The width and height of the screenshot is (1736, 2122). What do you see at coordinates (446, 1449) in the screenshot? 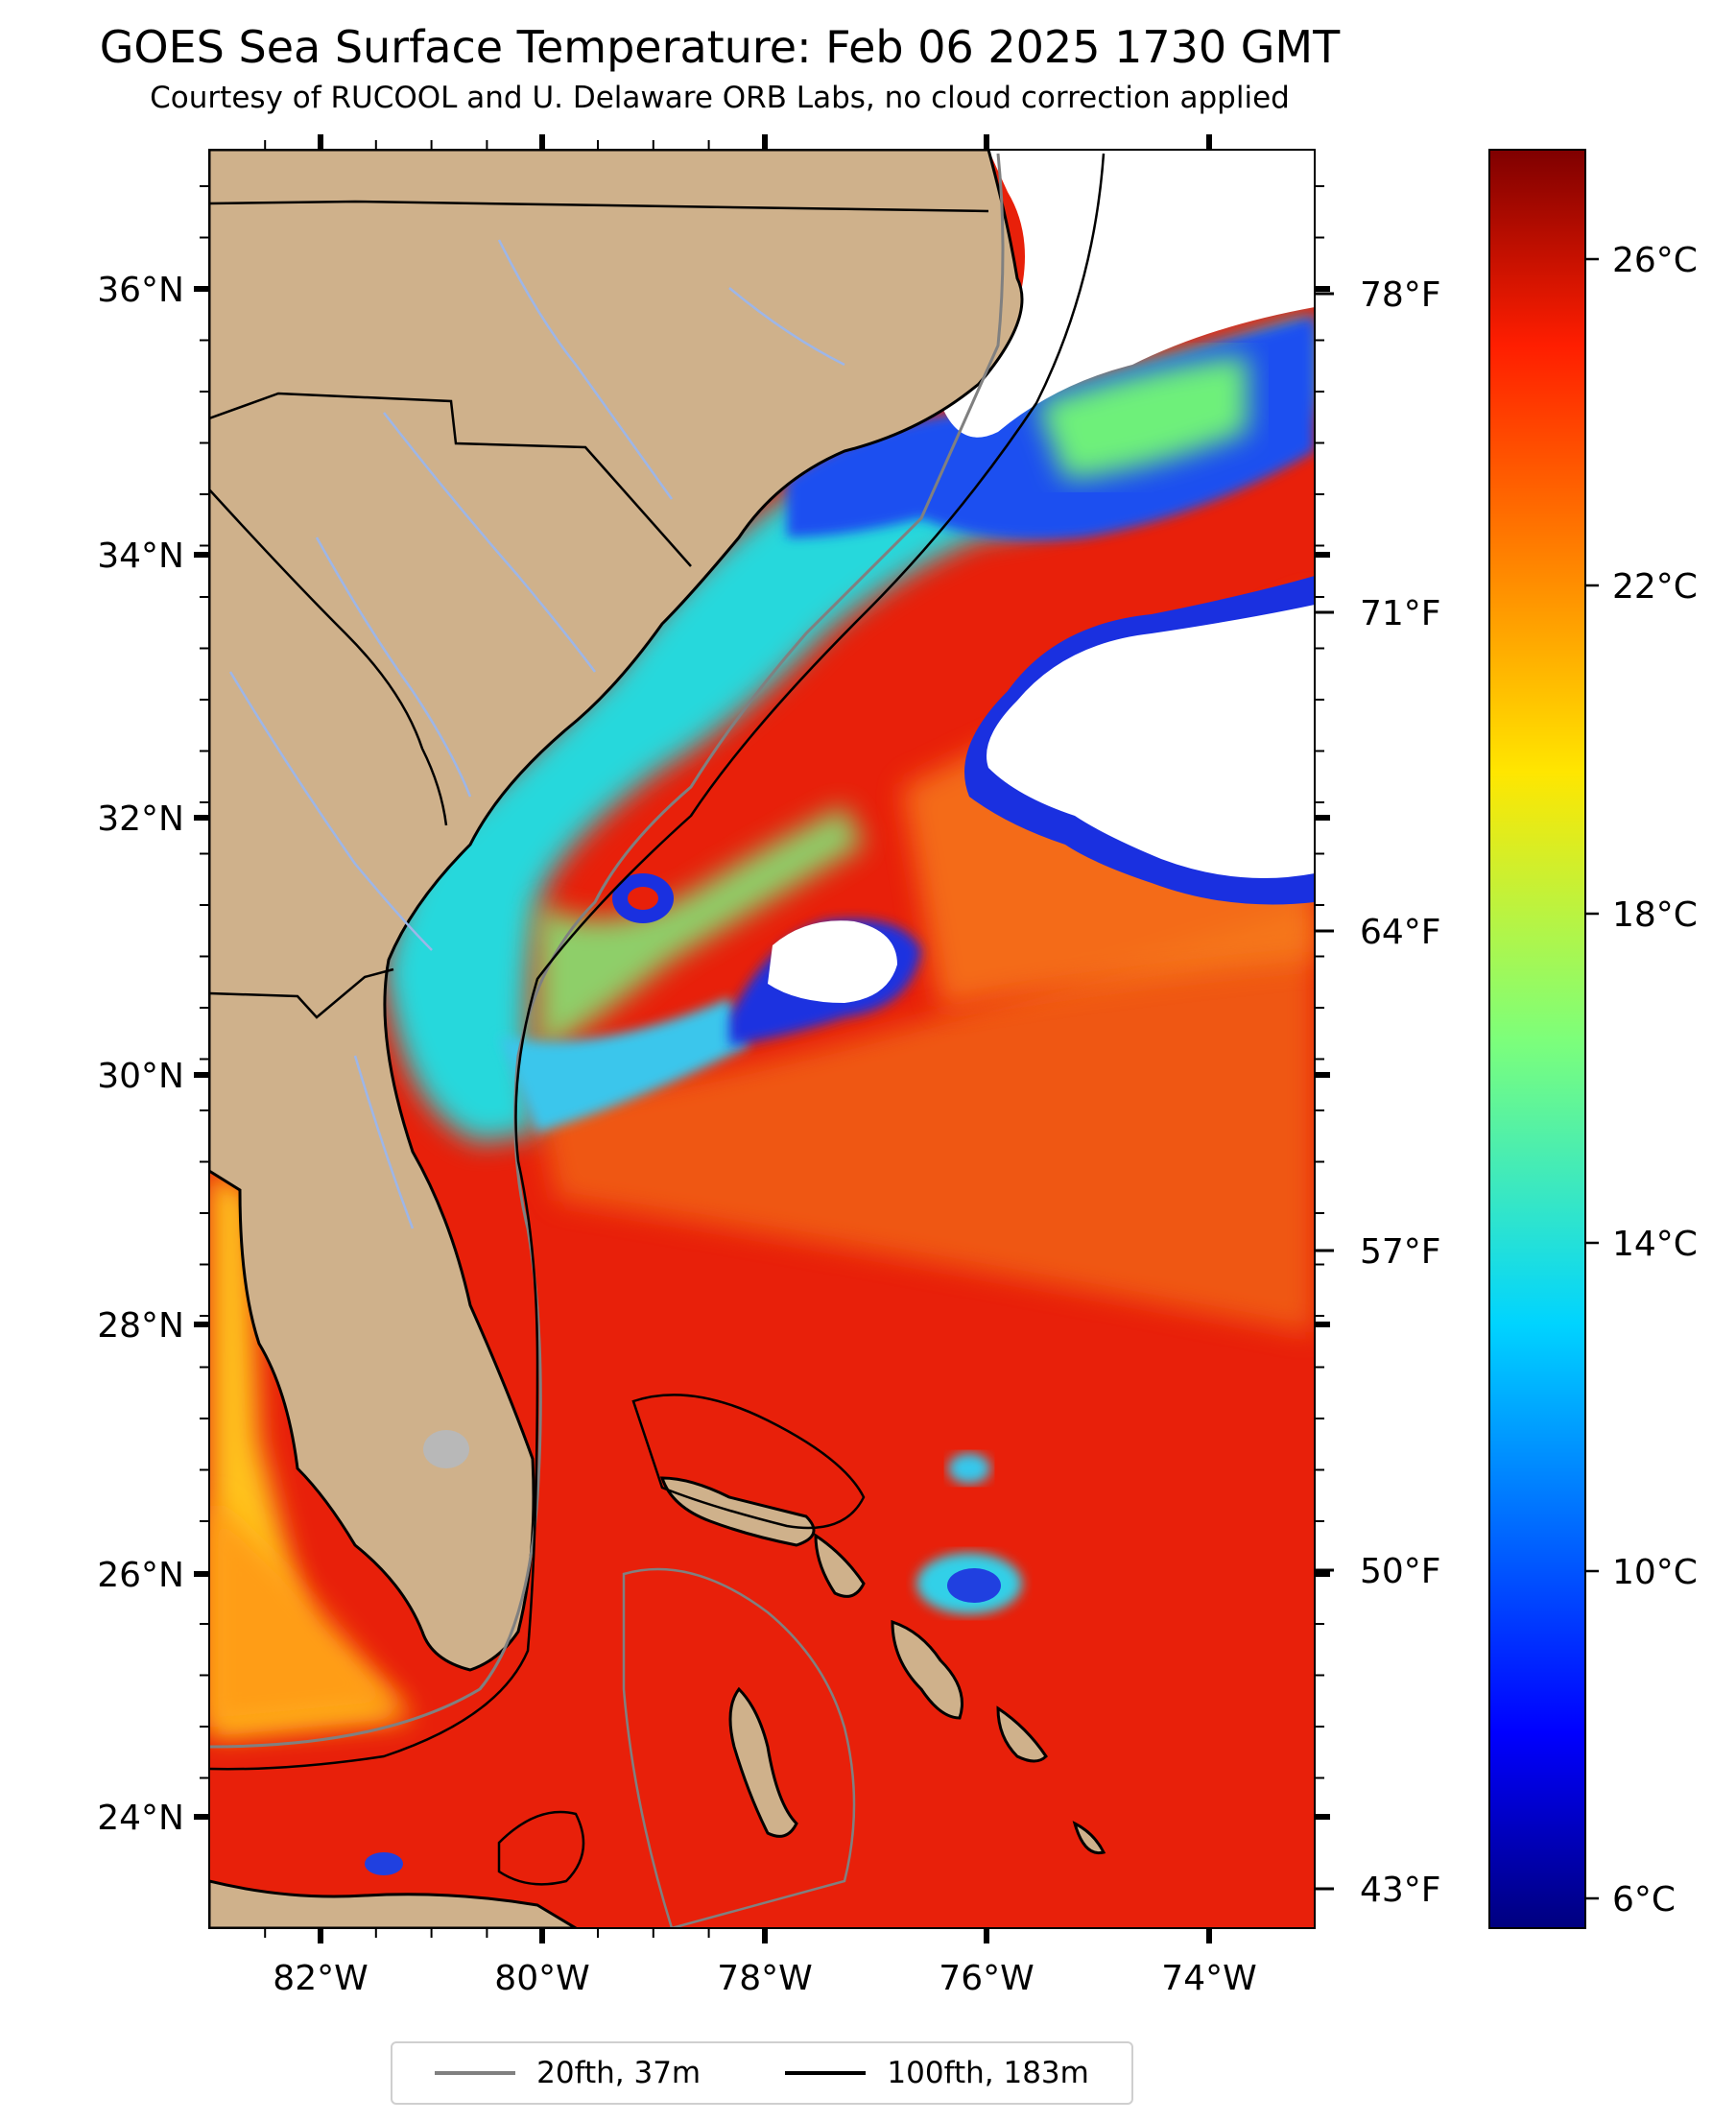
I see `lake-okeechobee` at bounding box center [446, 1449].